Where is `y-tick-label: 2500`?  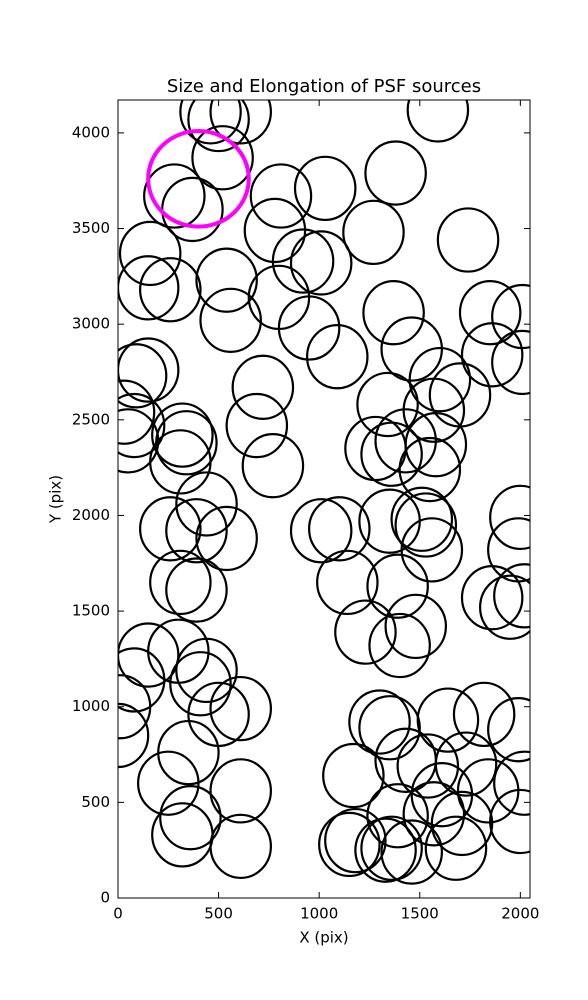
y-tick-label: 2500 is located at coordinates (91, 419).